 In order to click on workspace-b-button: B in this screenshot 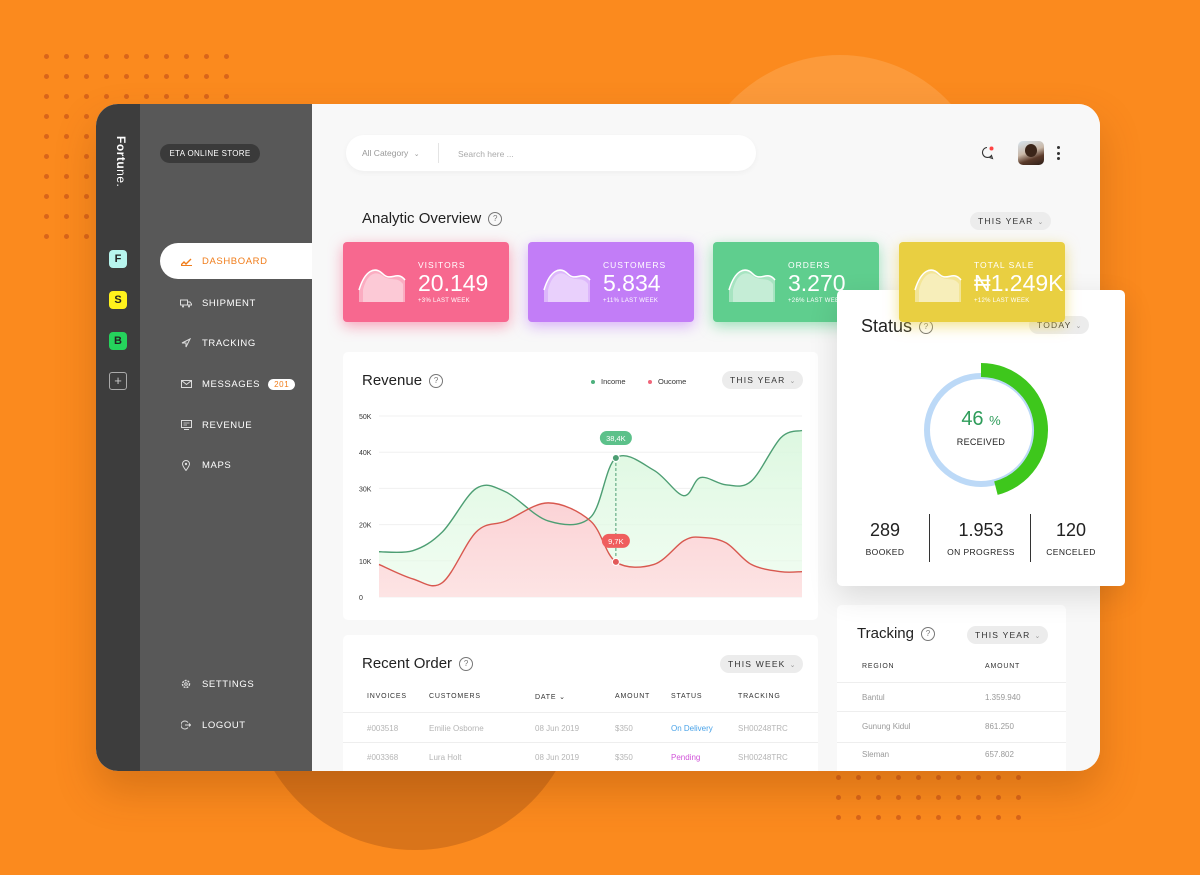, I will do `click(118, 341)`.